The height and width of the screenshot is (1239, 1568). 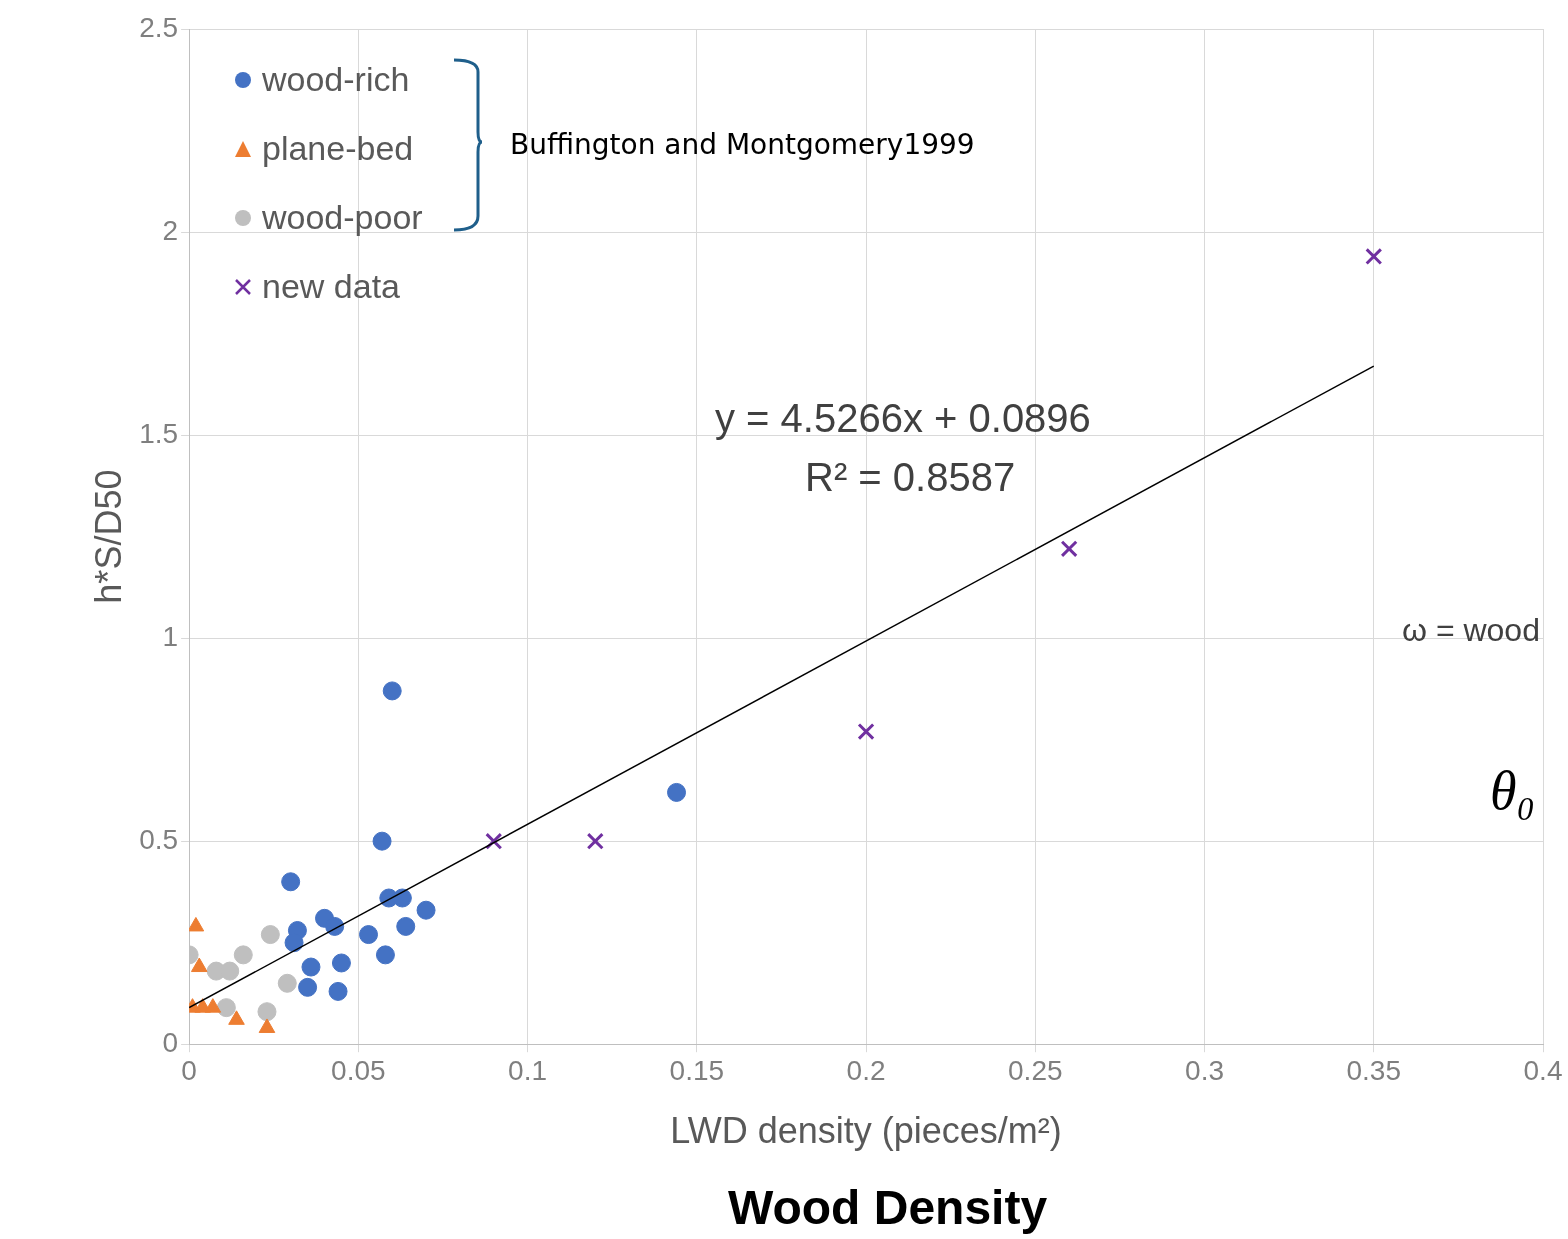 I want to click on x-tick-label: 0.1, so click(x=528, y=1070).